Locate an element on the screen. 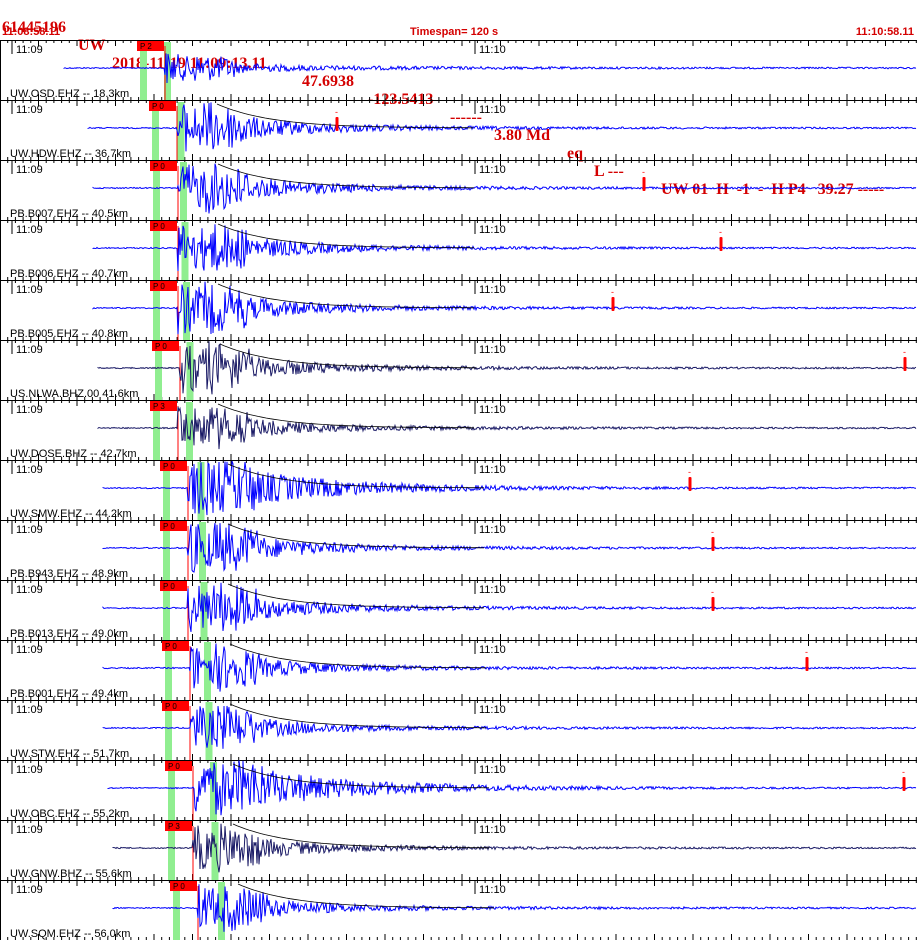 This screenshot has width=917, height=945. p-pick-label: P 2 is located at coordinates (146, 46).